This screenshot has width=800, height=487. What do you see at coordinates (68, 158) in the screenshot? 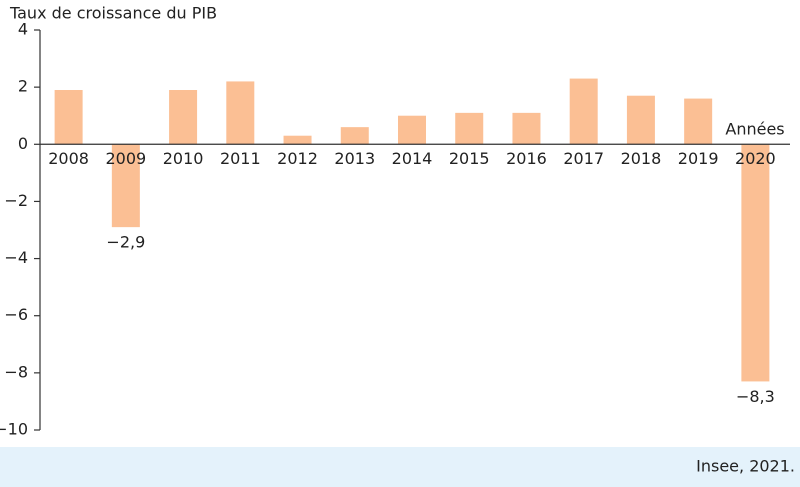
I see `x-tick-label: 2008` at bounding box center [68, 158].